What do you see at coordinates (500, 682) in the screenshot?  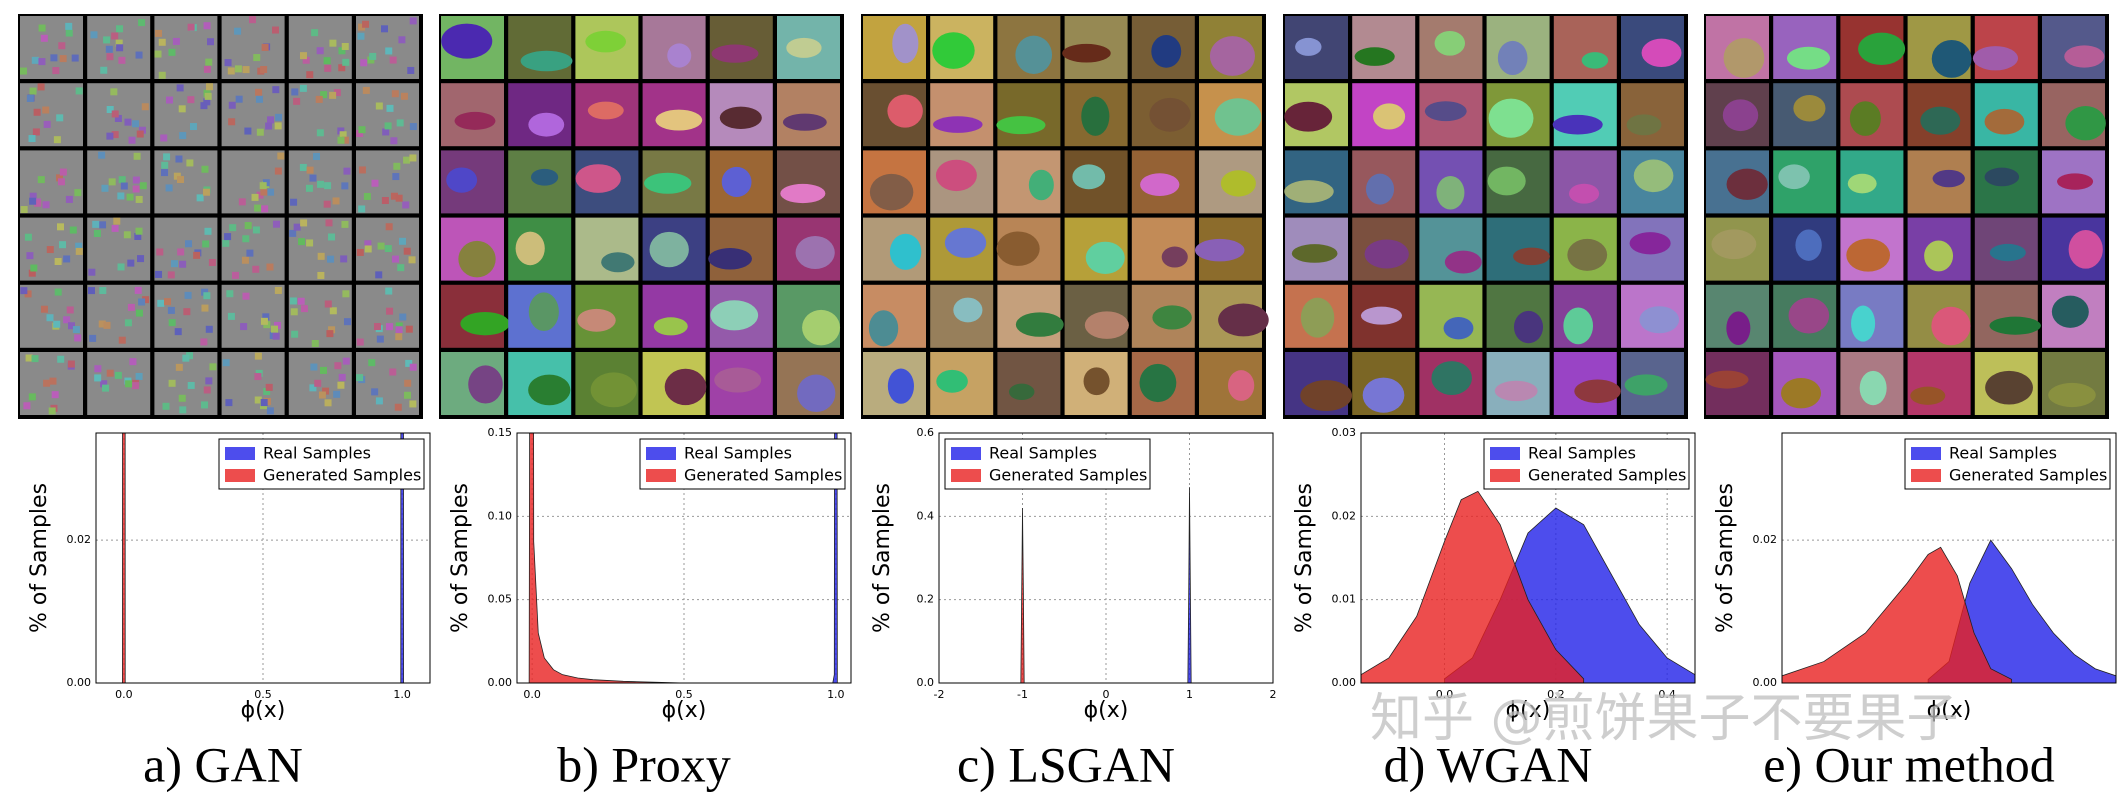 I see `y-tick-label: 0.00` at bounding box center [500, 682].